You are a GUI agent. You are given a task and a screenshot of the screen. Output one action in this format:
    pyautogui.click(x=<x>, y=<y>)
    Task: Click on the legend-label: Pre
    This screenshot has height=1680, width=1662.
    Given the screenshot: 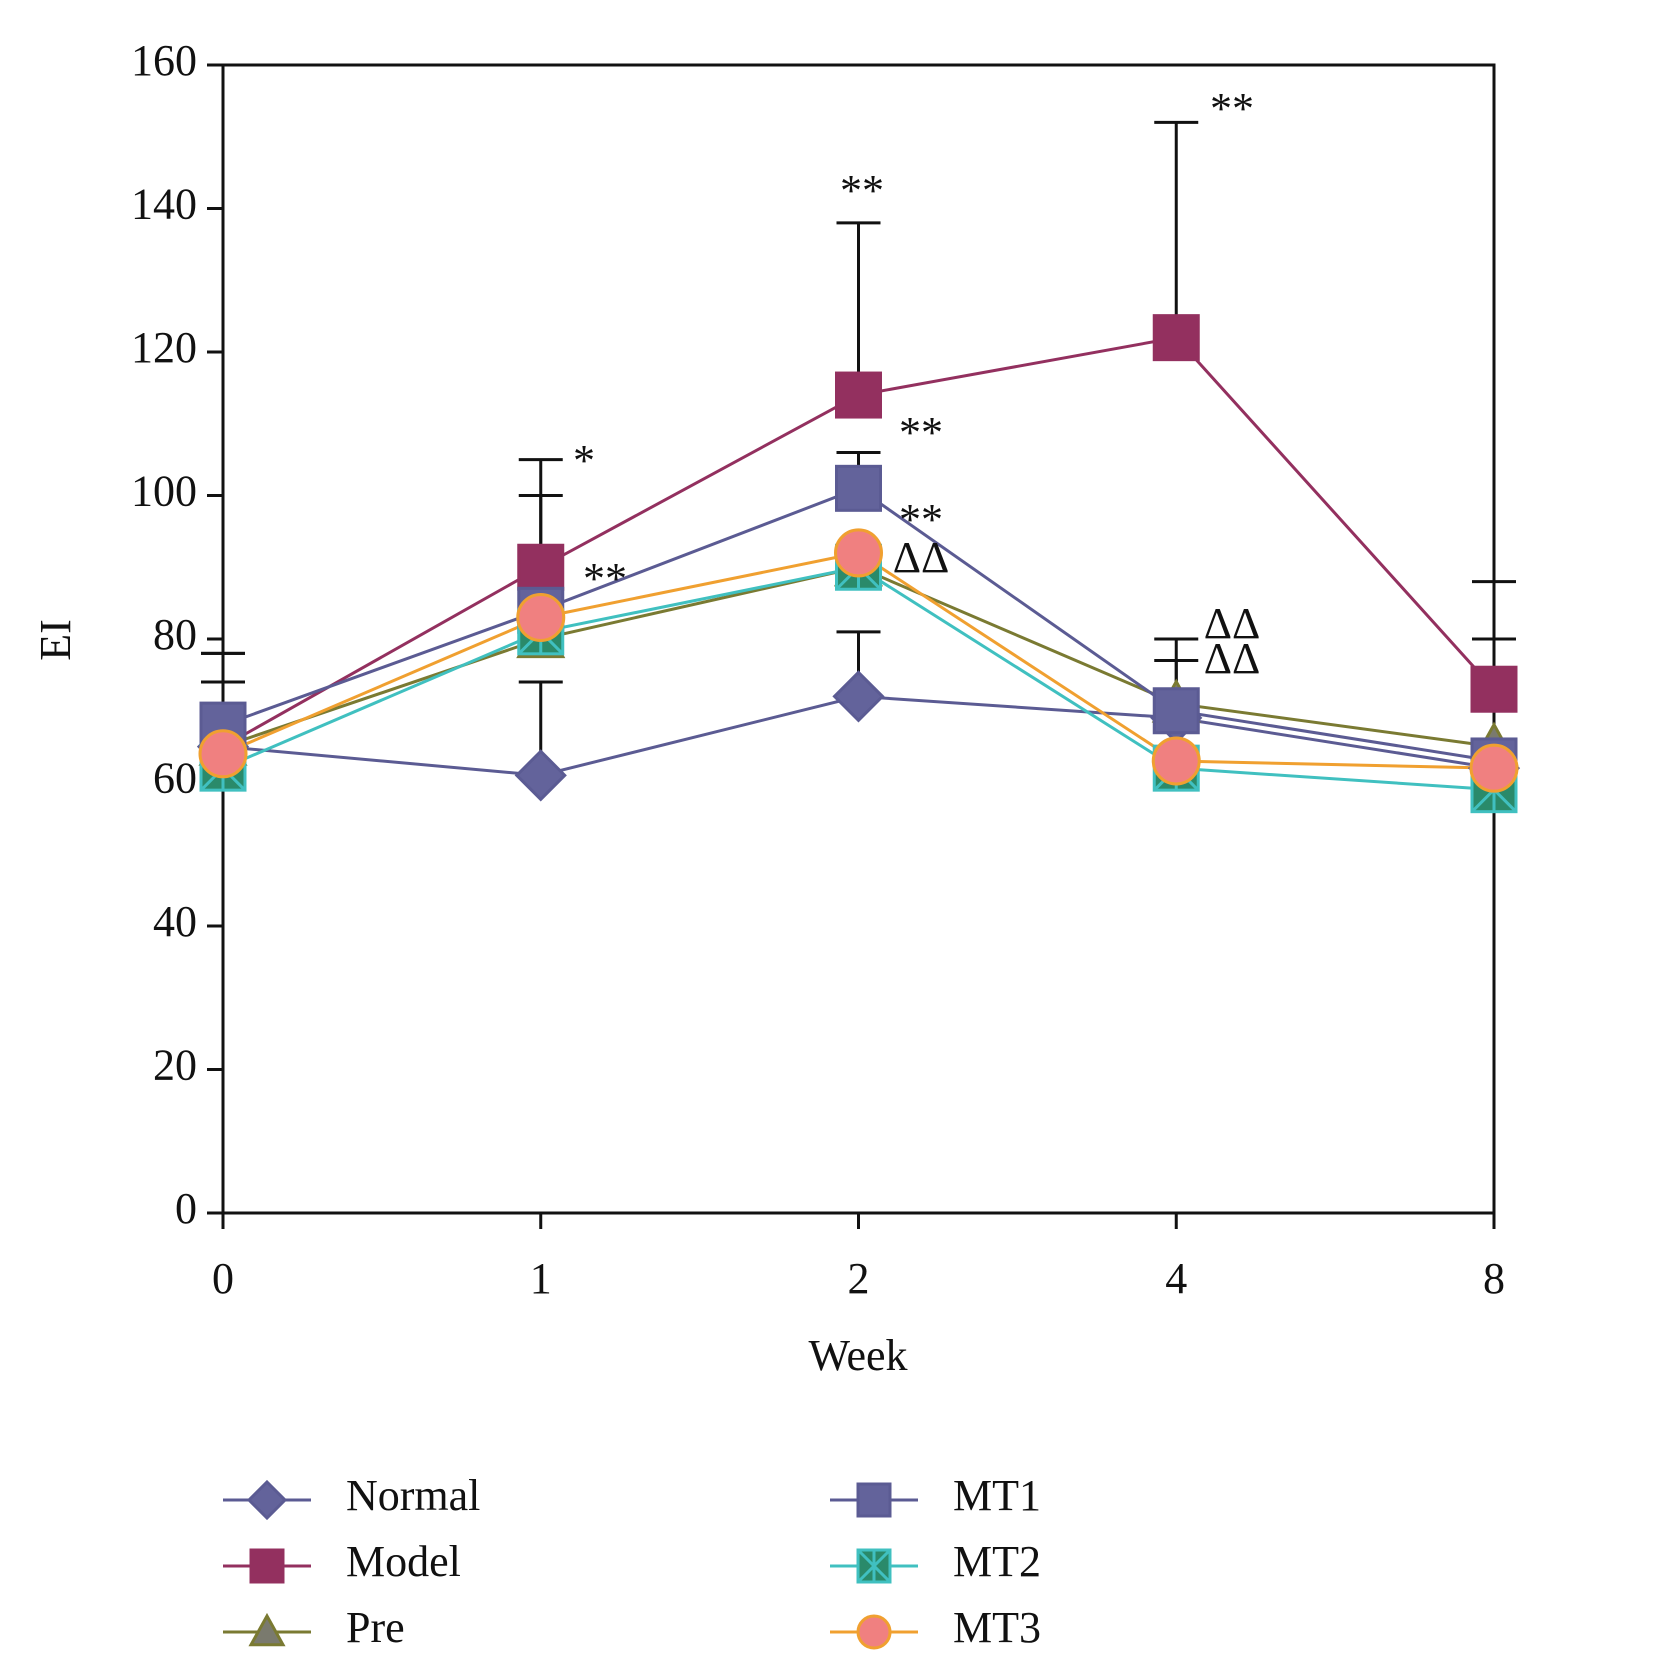 What is the action you would take?
    pyautogui.click(x=375, y=1627)
    